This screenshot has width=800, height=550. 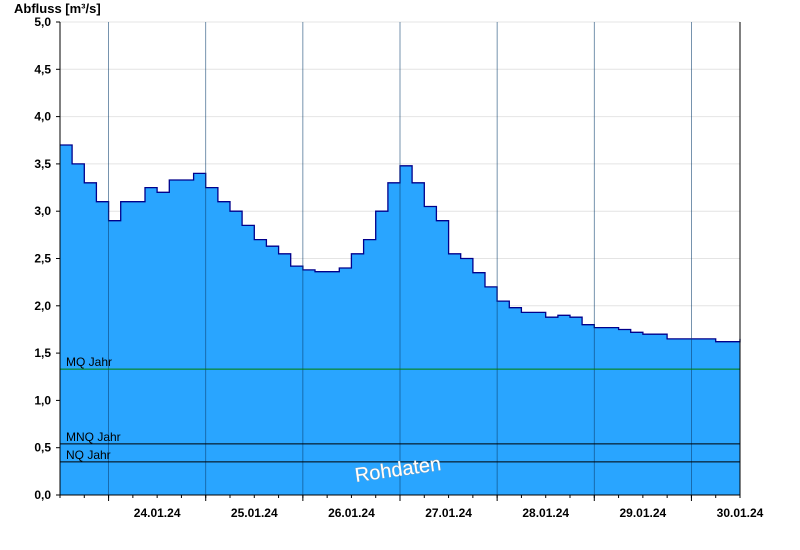 What do you see at coordinates (42, 495) in the screenshot?
I see `y-tick-label: 0,0` at bounding box center [42, 495].